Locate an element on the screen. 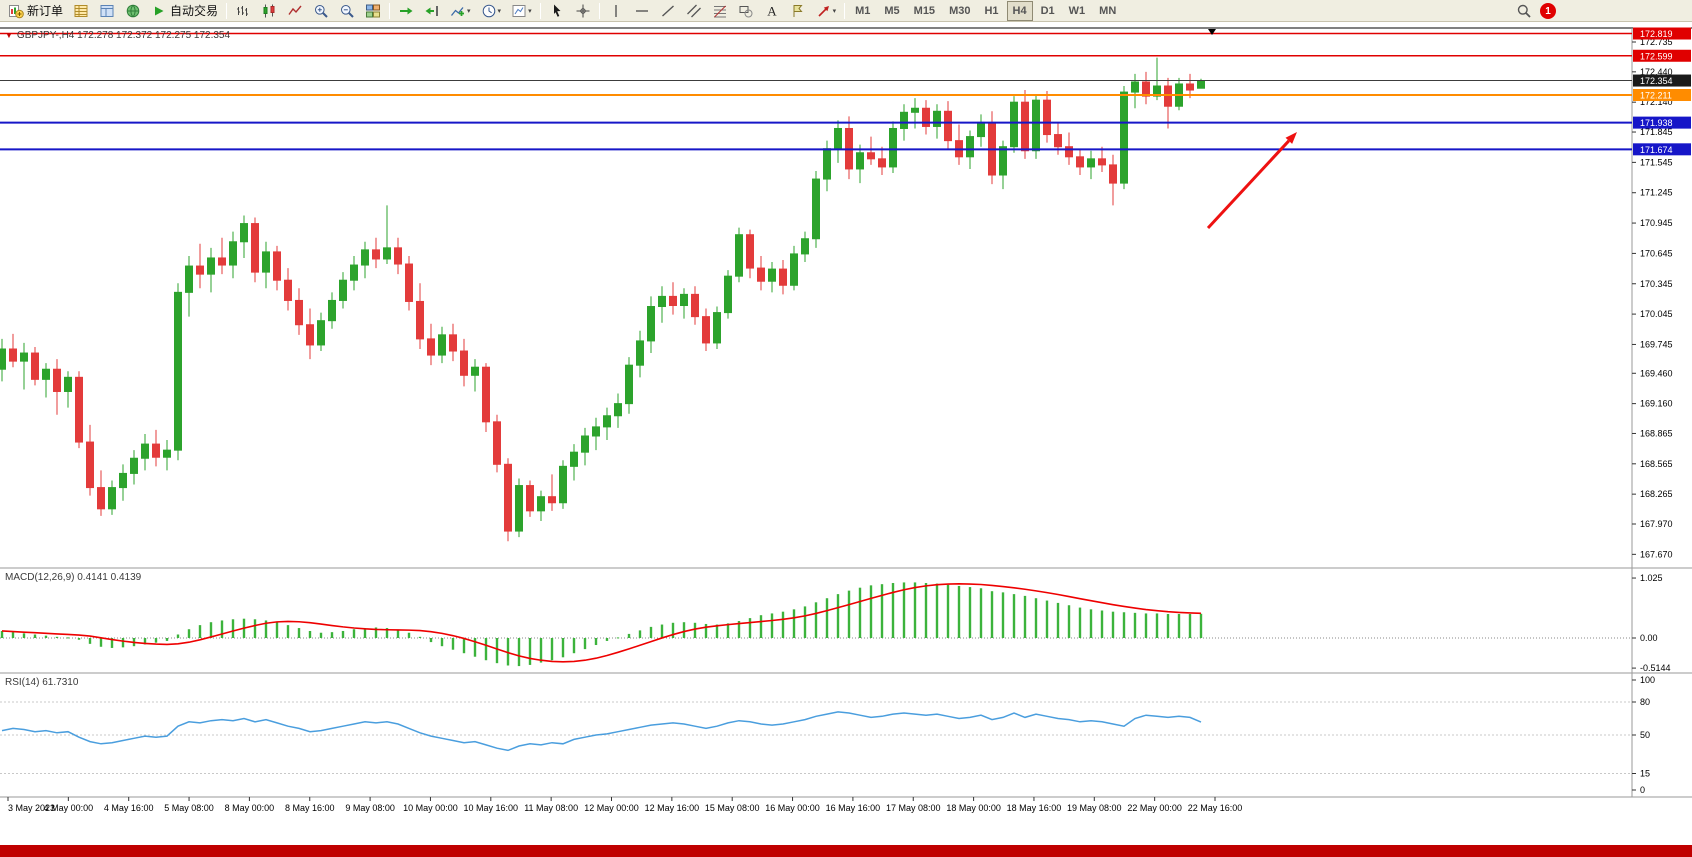 The image size is (1692, 857). shapes-icon is located at coordinates (746, 11).